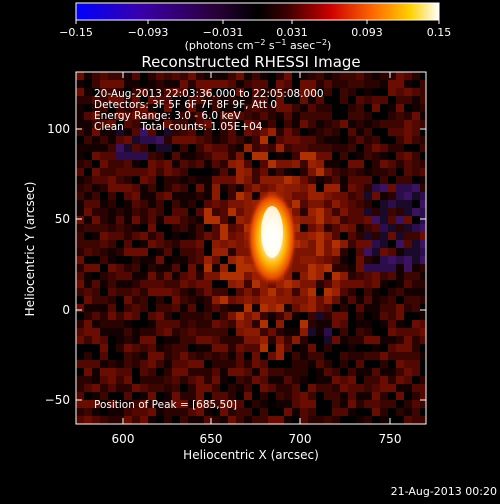 This screenshot has width=500, height=504. Describe the element at coordinates (292, 32) in the screenshot. I see `colorbar-tick-label: 0.031` at that location.